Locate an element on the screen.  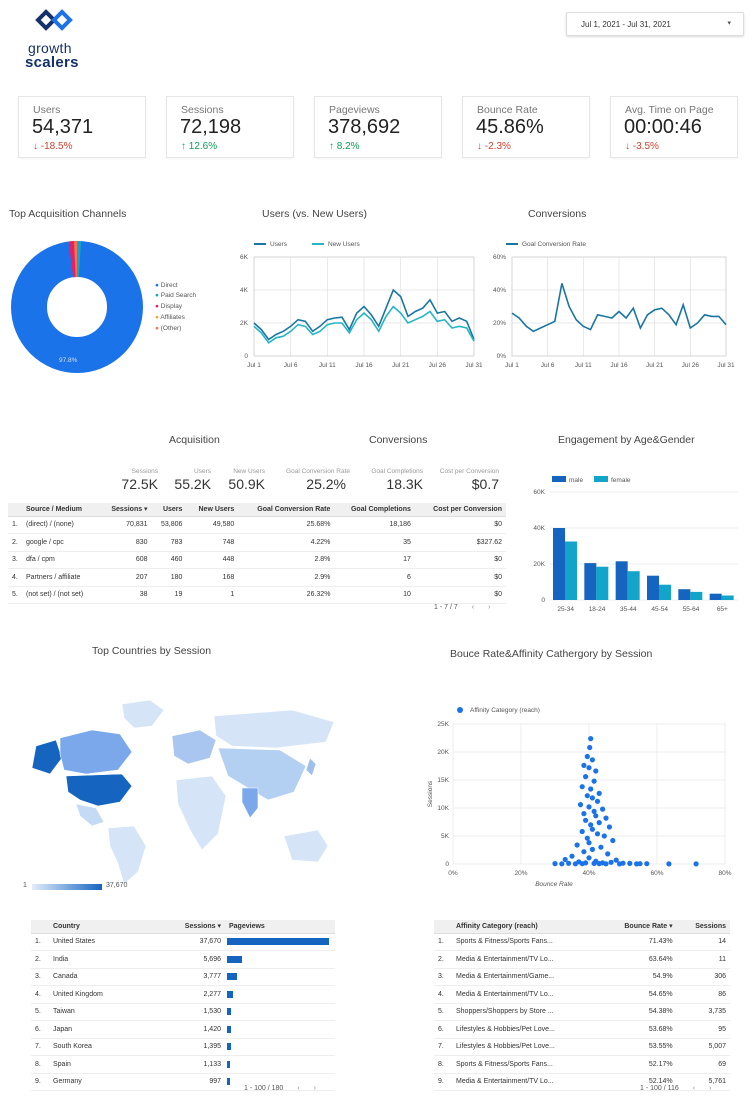
table-row: 2. google / cpc 830 783 748 4.22% 35 $327.62 is located at coordinates (257, 542).